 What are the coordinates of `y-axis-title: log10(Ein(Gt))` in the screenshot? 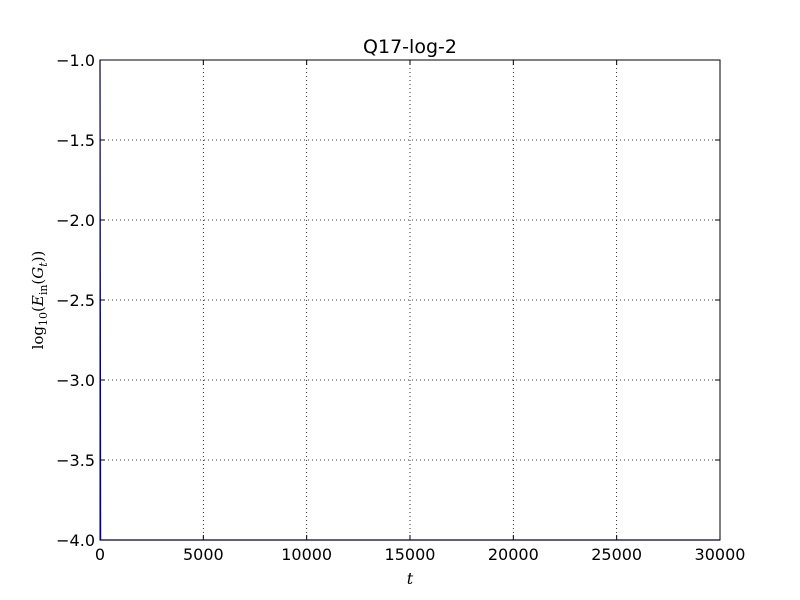 It's located at (39, 300).